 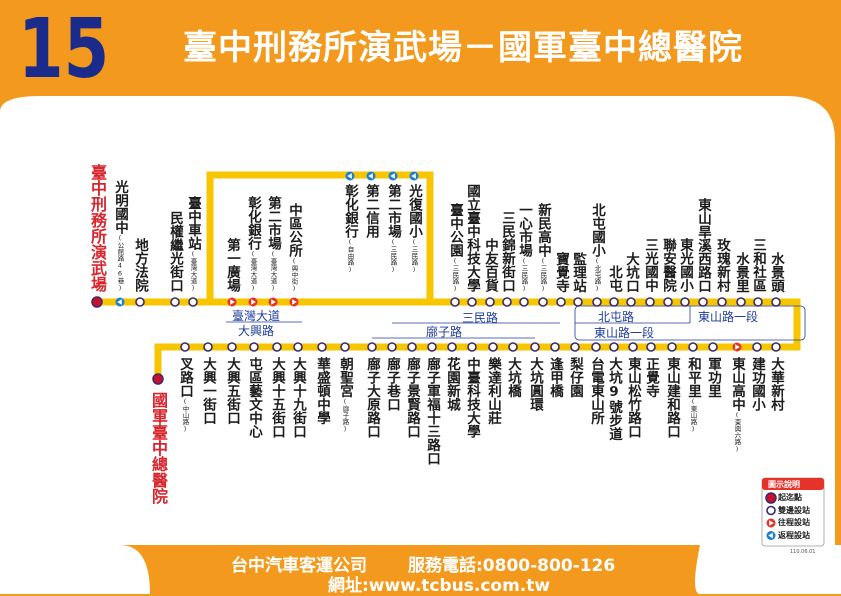 What do you see at coordinates (737, 405) in the screenshot?
I see `stop-label: 東山高中(東興六路)` at bounding box center [737, 405].